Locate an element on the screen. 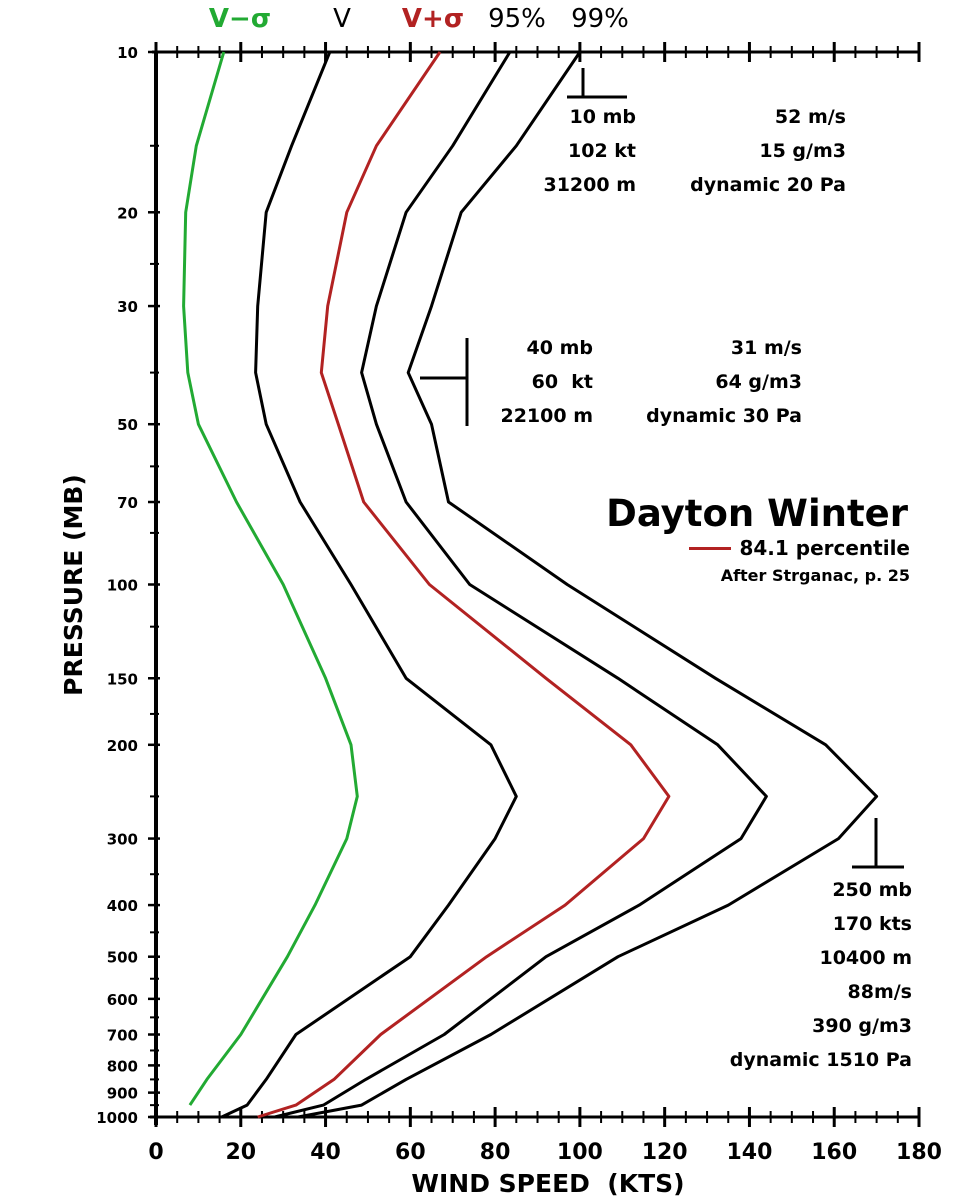 This screenshot has width=960, height=1200. y-tick-label: 1000 is located at coordinates (117, 1118).